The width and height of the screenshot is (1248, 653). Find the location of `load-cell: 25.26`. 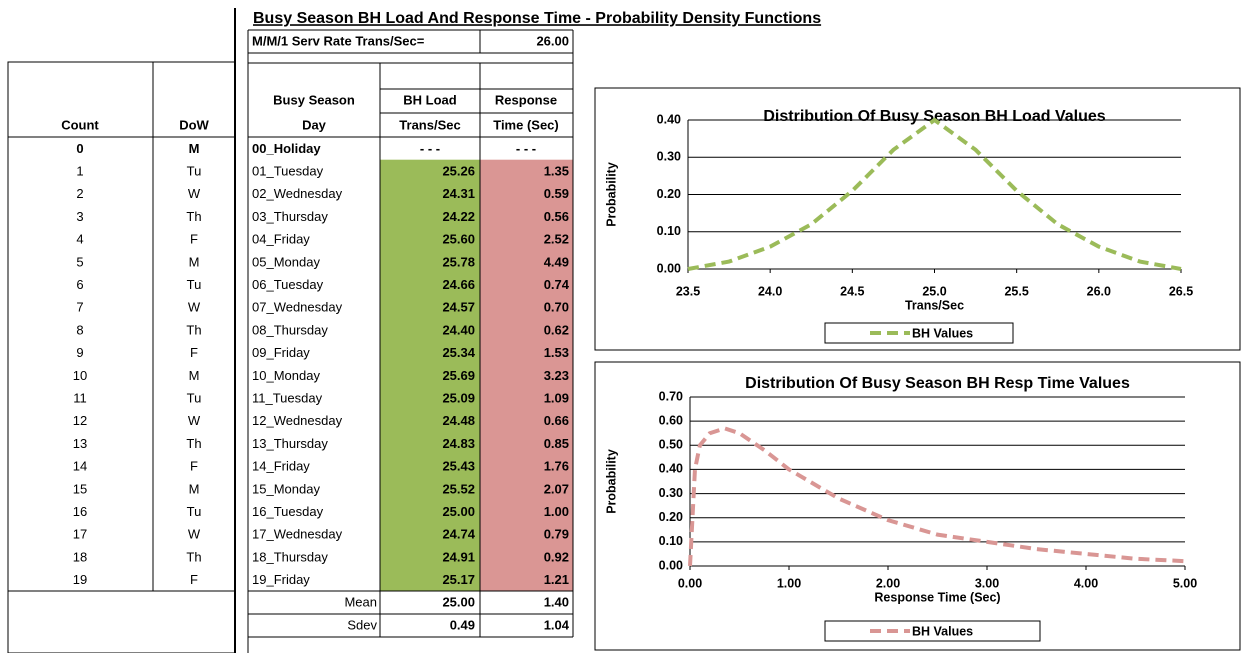

load-cell: 25.26 is located at coordinates (458, 170).